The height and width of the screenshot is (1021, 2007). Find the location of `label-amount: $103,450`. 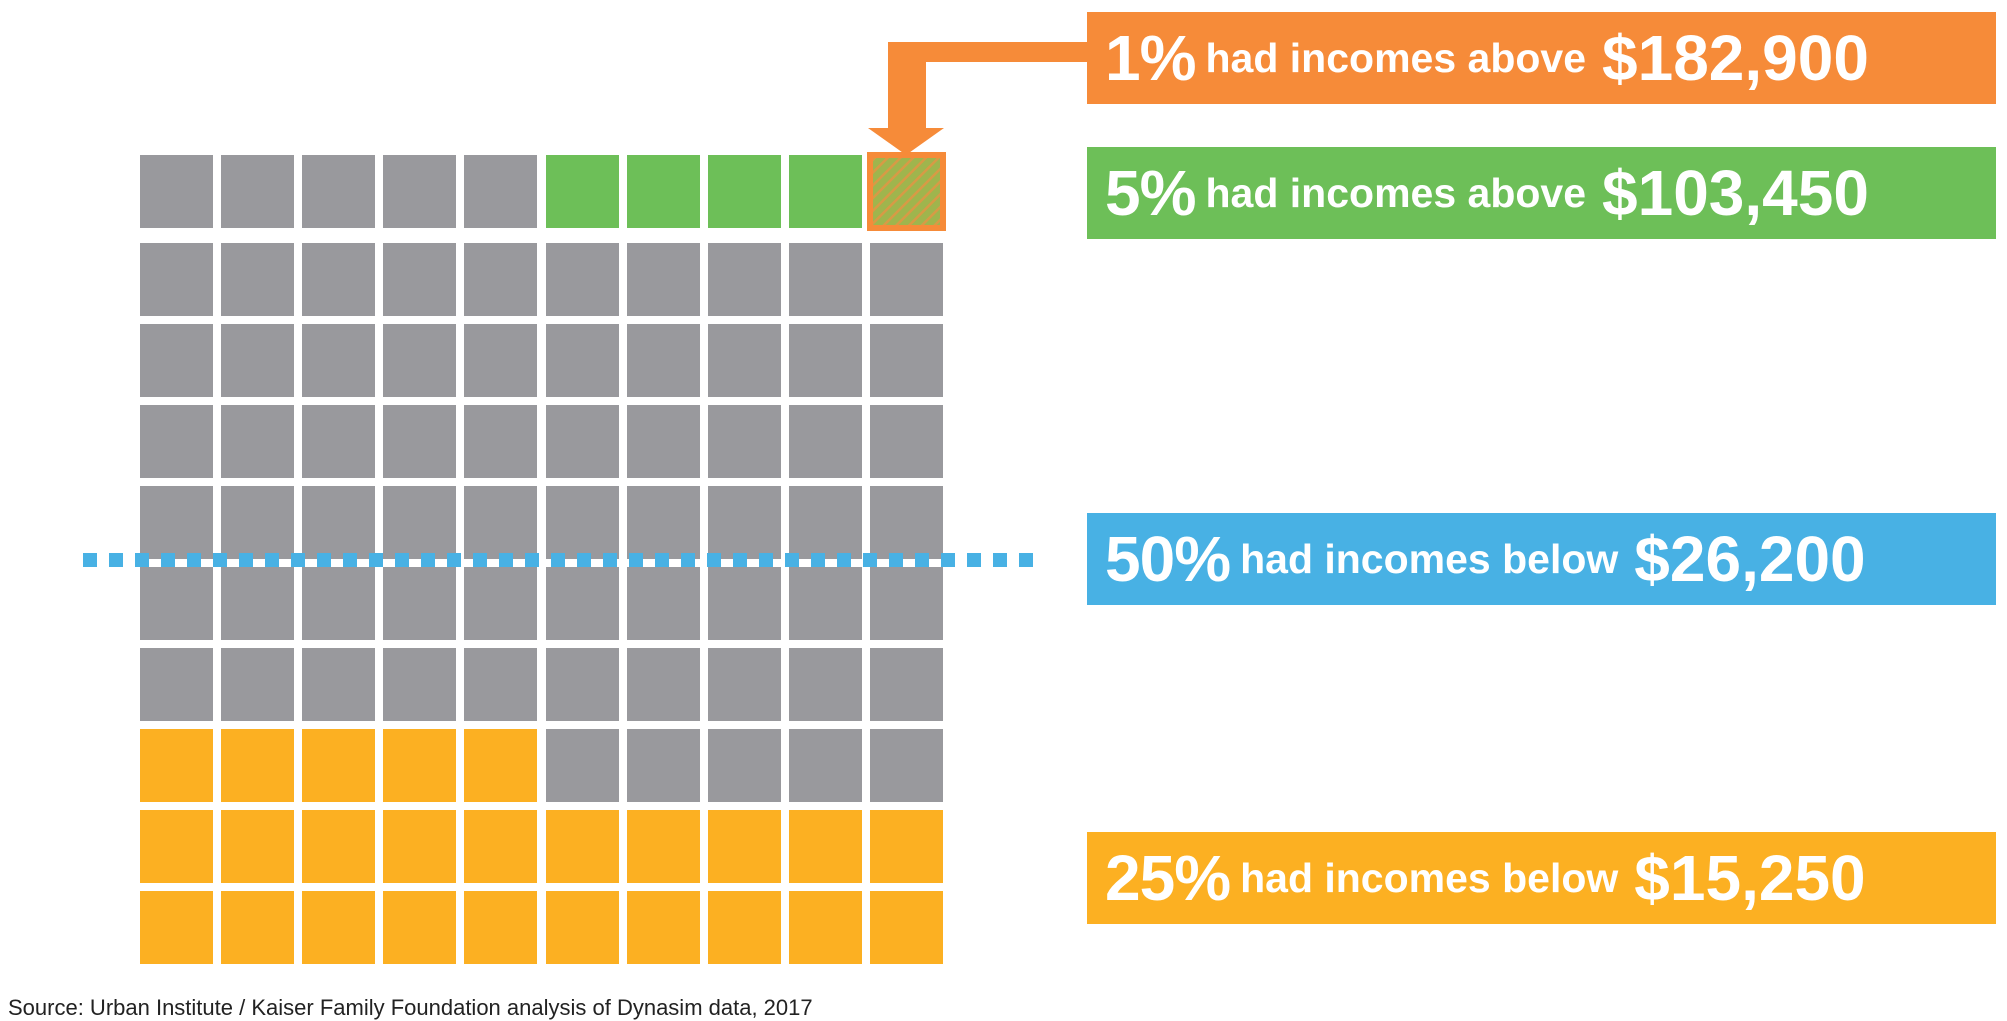

label-amount: $103,450 is located at coordinates (1735, 193).